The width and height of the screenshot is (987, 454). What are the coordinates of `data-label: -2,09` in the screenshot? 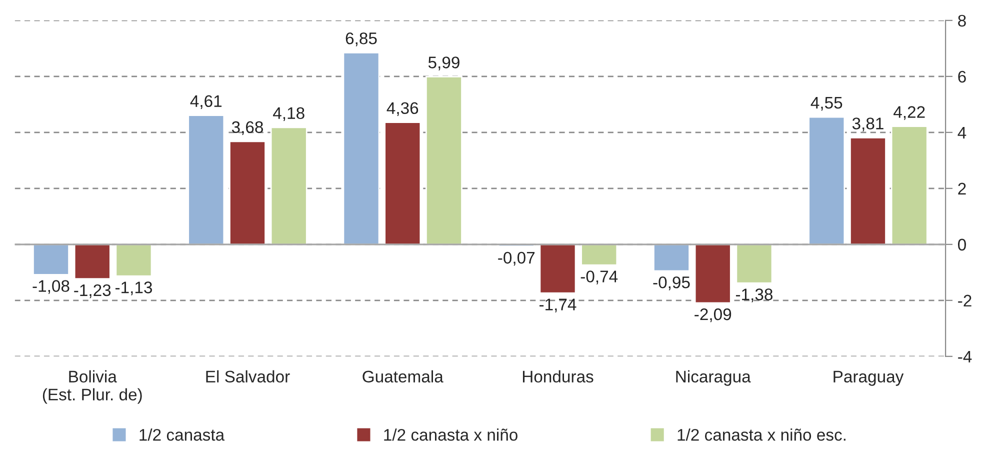 It's located at (713, 315).